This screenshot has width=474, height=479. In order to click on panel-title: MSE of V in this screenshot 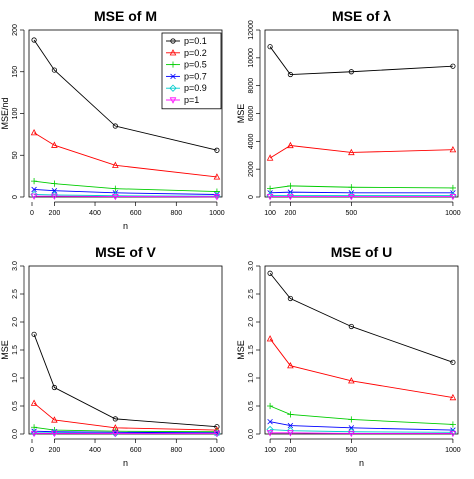, I will do `click(125, 252)`.